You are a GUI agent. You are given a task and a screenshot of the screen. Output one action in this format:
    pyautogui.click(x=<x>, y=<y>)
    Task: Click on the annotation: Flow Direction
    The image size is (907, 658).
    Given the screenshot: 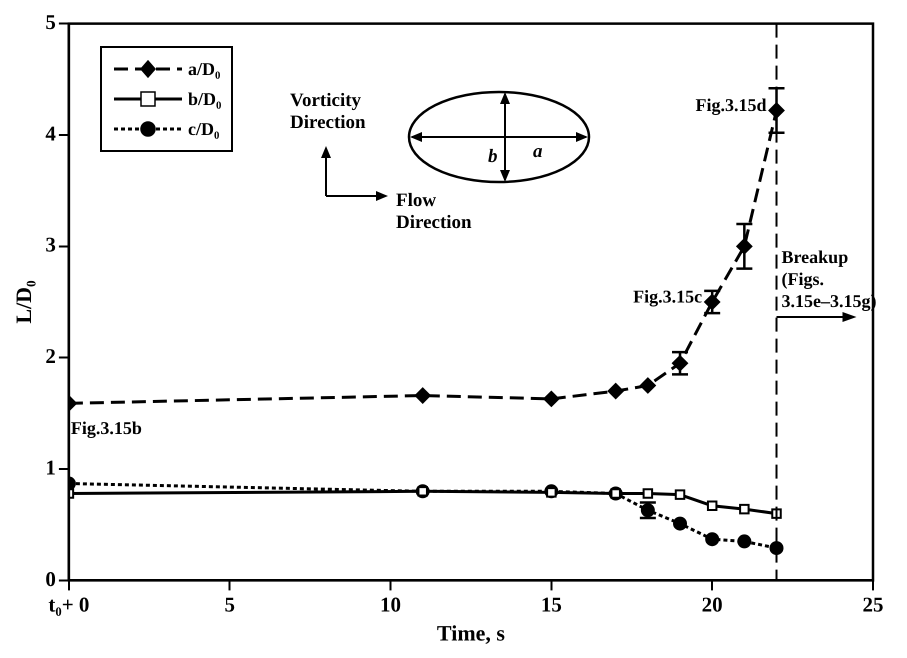 What is the action you would take?
    pyautogui.click(x=434, y=212)
    